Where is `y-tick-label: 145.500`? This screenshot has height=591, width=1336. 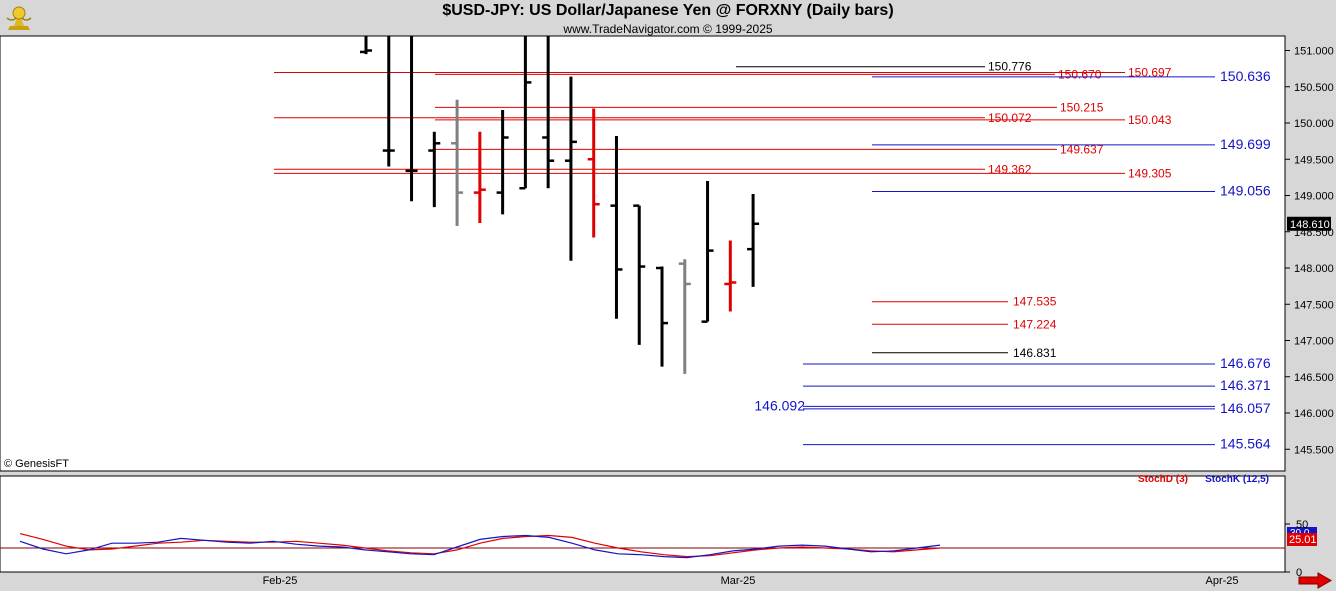
y-tick-label: 145.500 is located at coordinates (1314, 450).